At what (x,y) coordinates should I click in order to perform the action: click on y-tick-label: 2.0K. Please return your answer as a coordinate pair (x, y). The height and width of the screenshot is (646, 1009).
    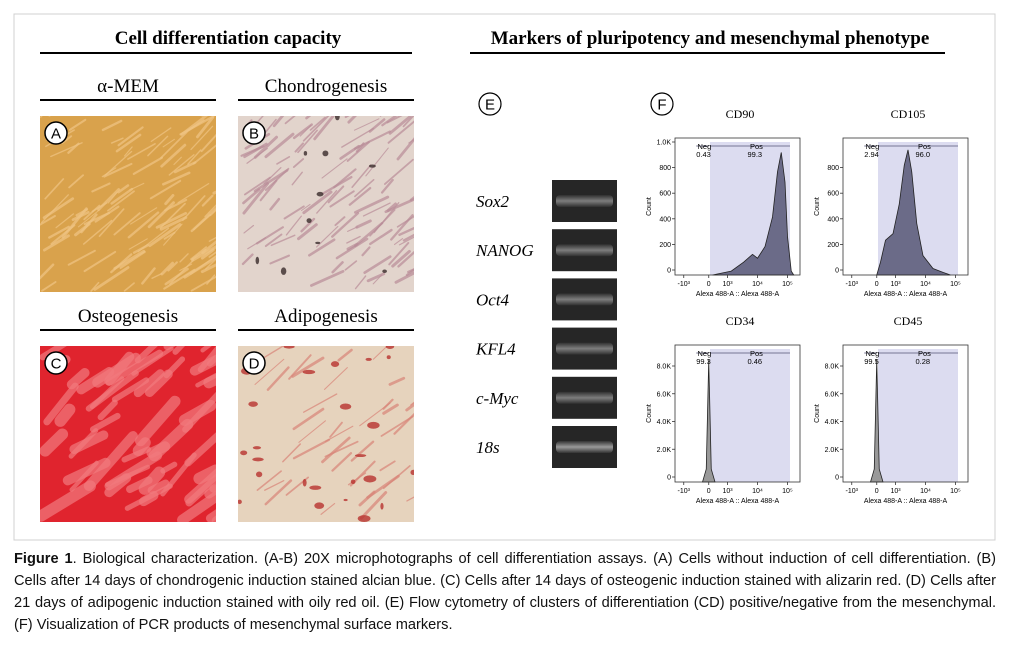
    Looking at the image, I should click on (832, 450).